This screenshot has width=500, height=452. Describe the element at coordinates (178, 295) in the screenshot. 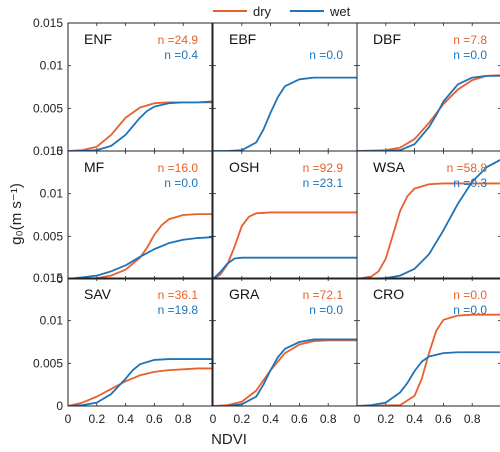

I see `dry-n-label: n =36.1` at that location.